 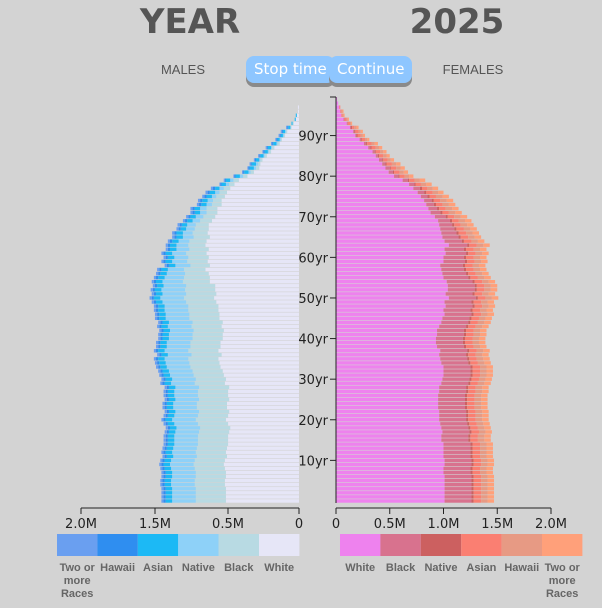 I want to click on stop-time-button: Stop time, so click(x=290, y=69).